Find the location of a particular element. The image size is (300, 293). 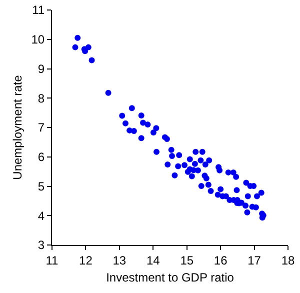

x-tick-label: 17 is located at coordinates (255, 260).